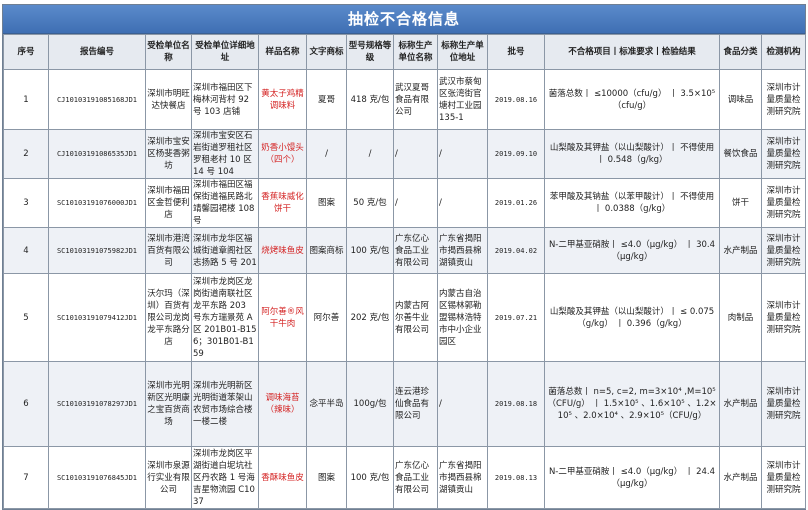 The height and width of the screenshot is (510, 808). I want to click on failed-item-result-cell: N-二甲基亚硝胺丨 ≤4.0（μg/kg） 丨 30.4（μg/kg）, so click(632, 250).